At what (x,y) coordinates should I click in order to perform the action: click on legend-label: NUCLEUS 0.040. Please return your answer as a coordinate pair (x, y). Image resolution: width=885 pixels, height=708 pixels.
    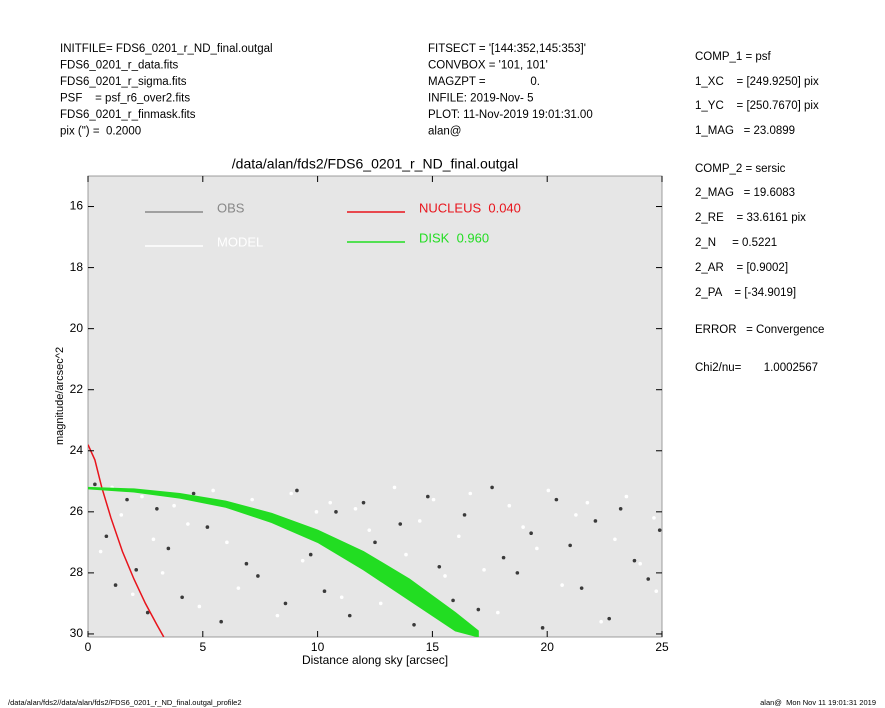
    Looking at the image, I should click on (470, 207).